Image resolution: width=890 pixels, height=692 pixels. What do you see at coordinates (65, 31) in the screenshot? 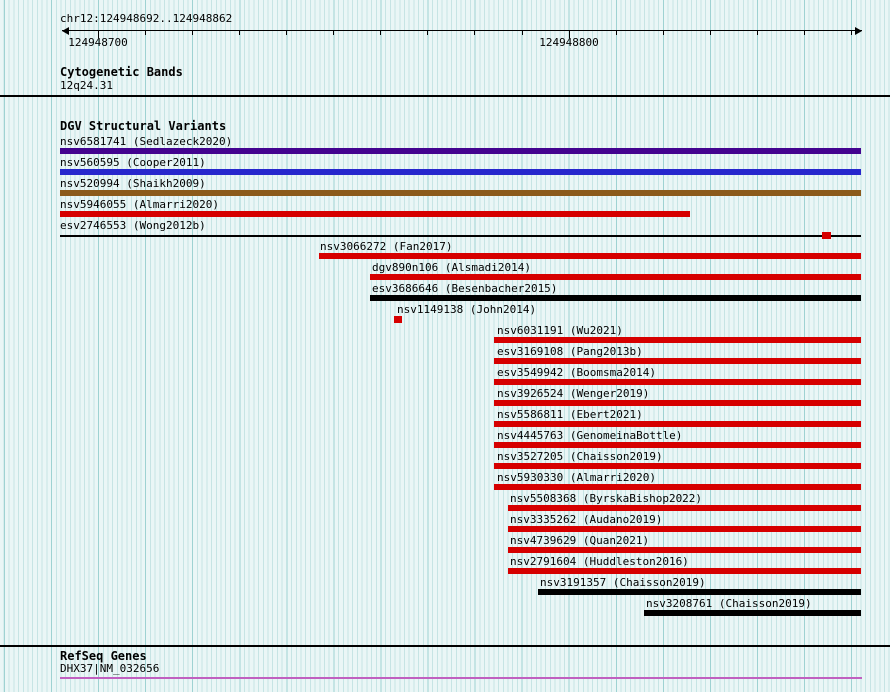
I see `ruler-left-arrow-icon` at bounding box center [65, 31].